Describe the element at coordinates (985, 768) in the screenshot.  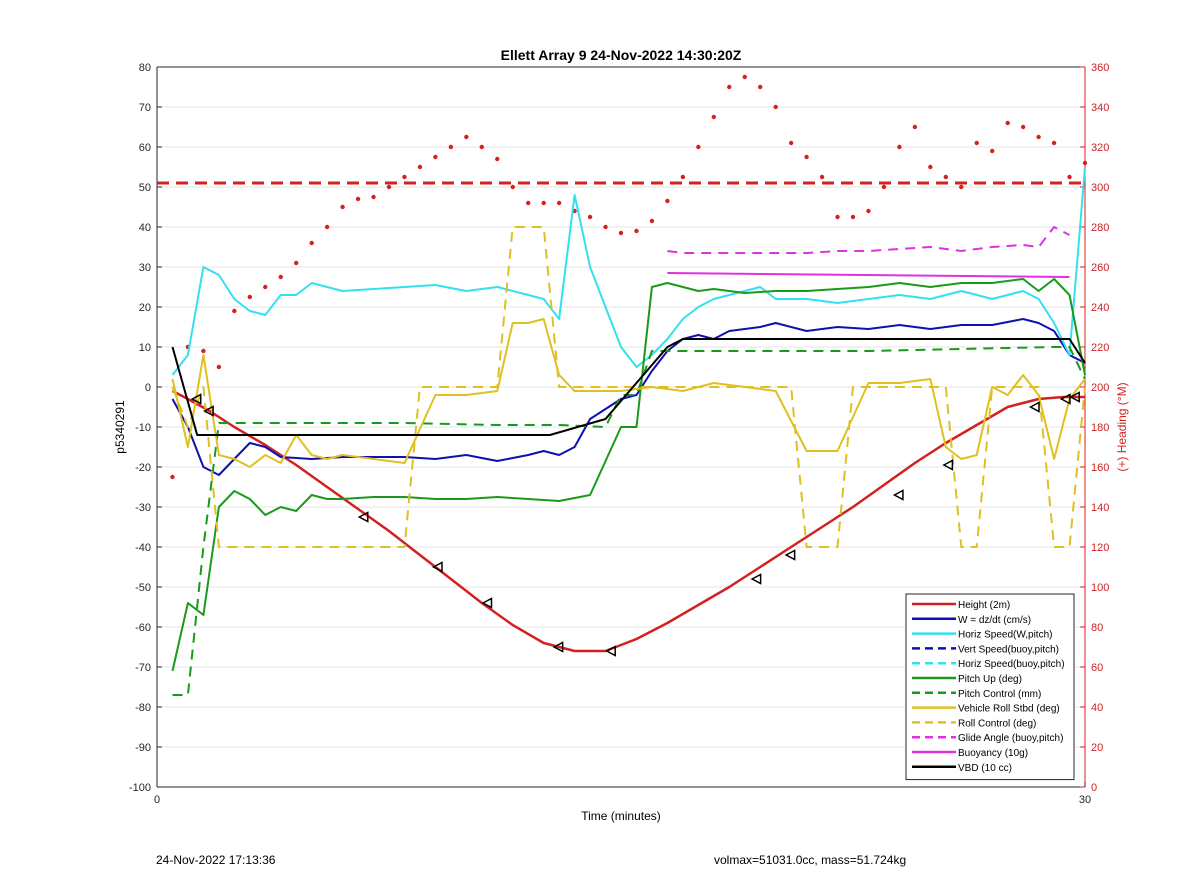
I see `legend-label: VBD (10 cc)` at that location.